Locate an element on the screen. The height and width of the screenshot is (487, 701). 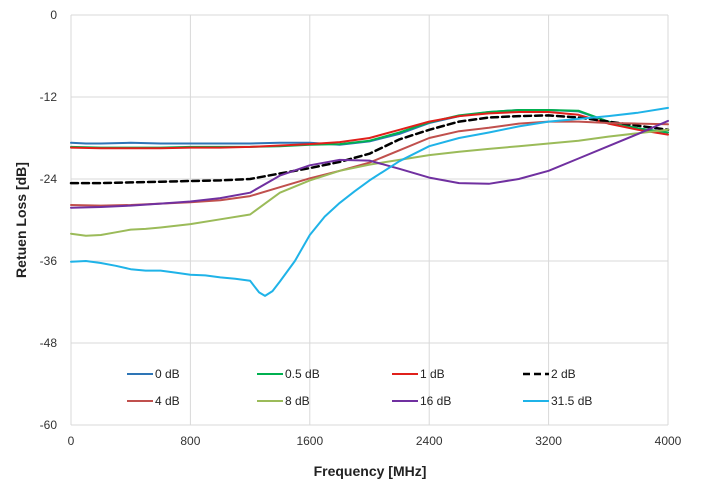
x-tick-label: 800 is located at coordinates (190, 441).